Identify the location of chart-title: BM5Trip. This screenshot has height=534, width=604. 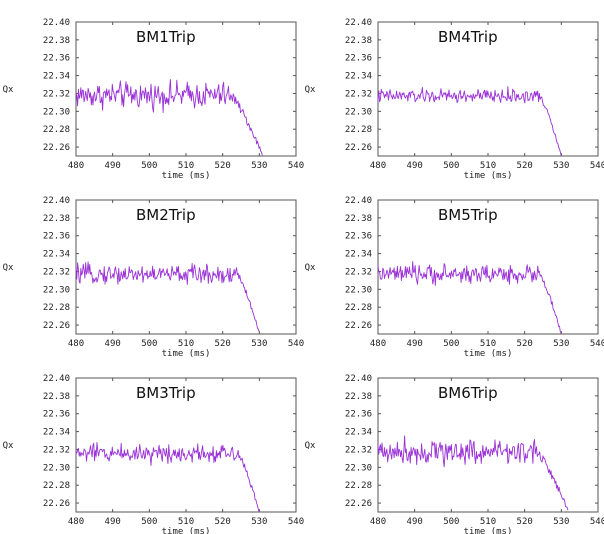
(468, 215).